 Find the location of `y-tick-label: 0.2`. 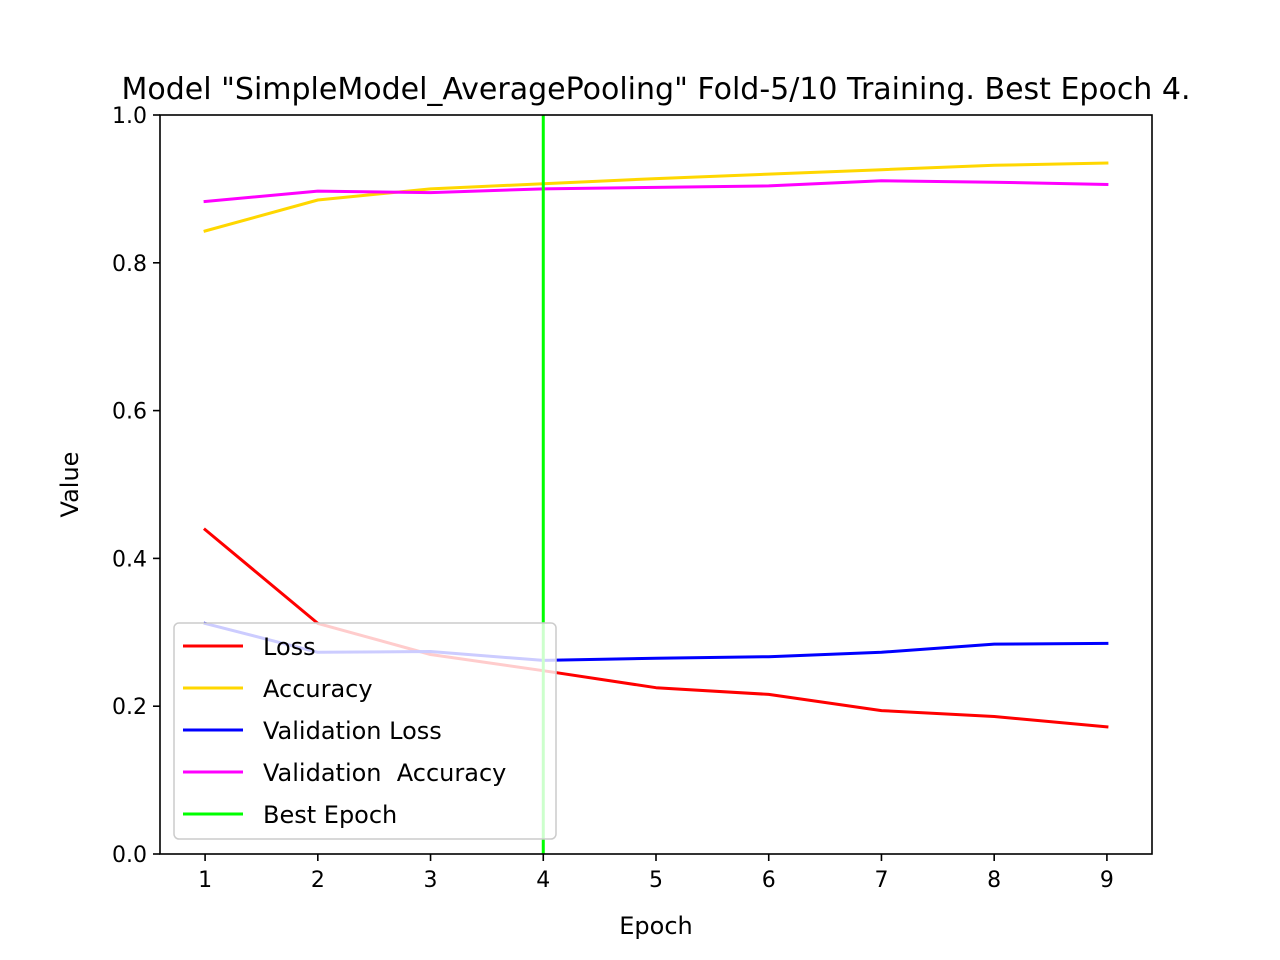

y-tick-label: 0.2 is located at coordinates (129, 707).